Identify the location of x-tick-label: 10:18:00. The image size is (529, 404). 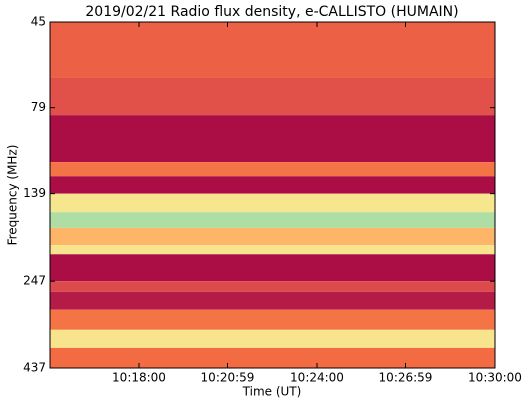
(139, 378).